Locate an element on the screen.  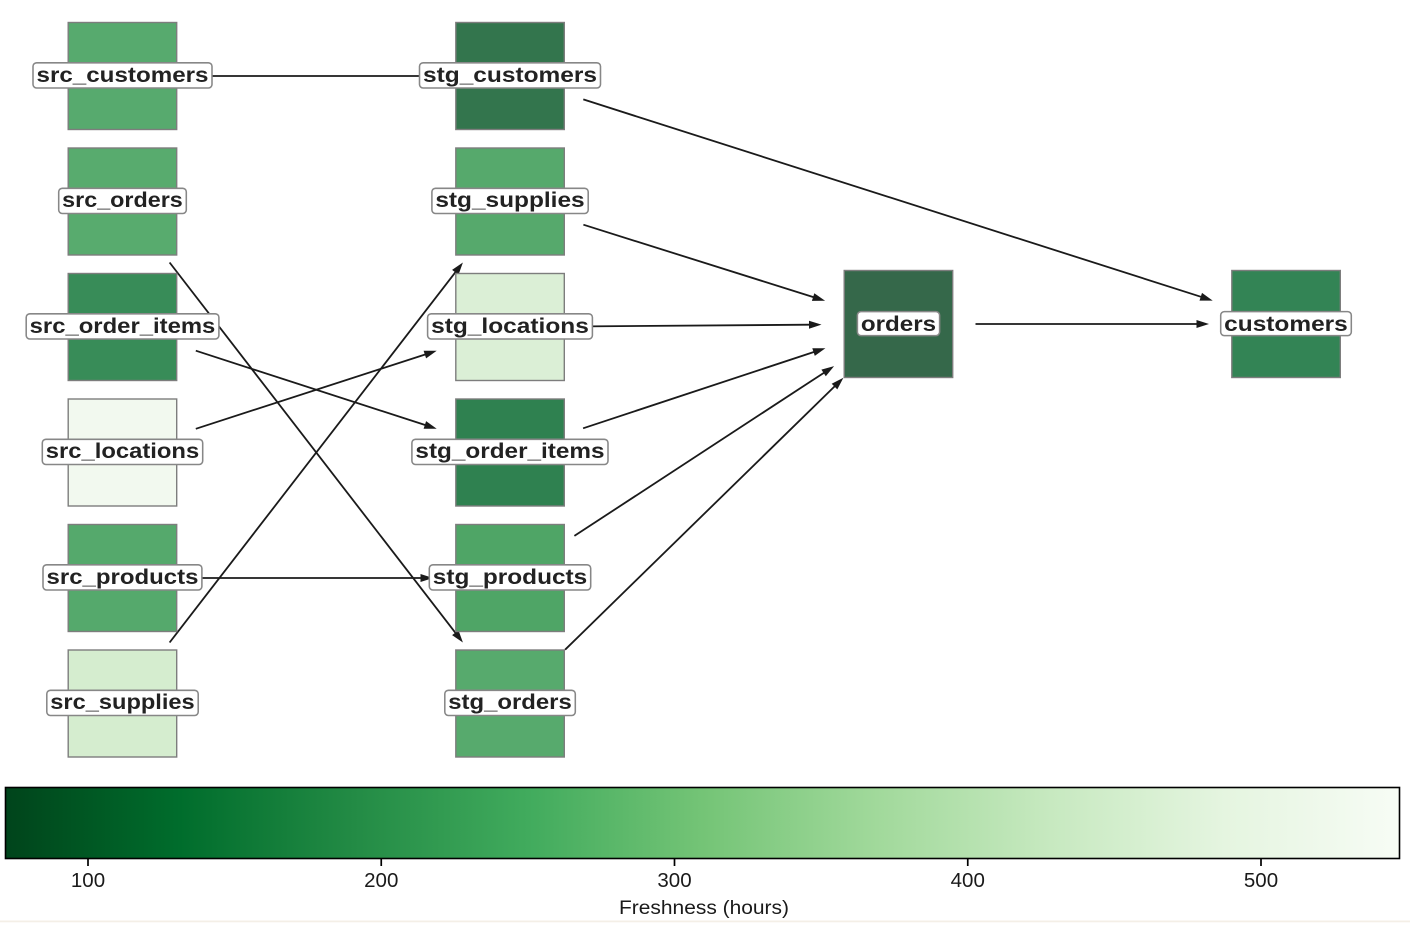
svg-text: 400 is located at coordinates (968, 880).